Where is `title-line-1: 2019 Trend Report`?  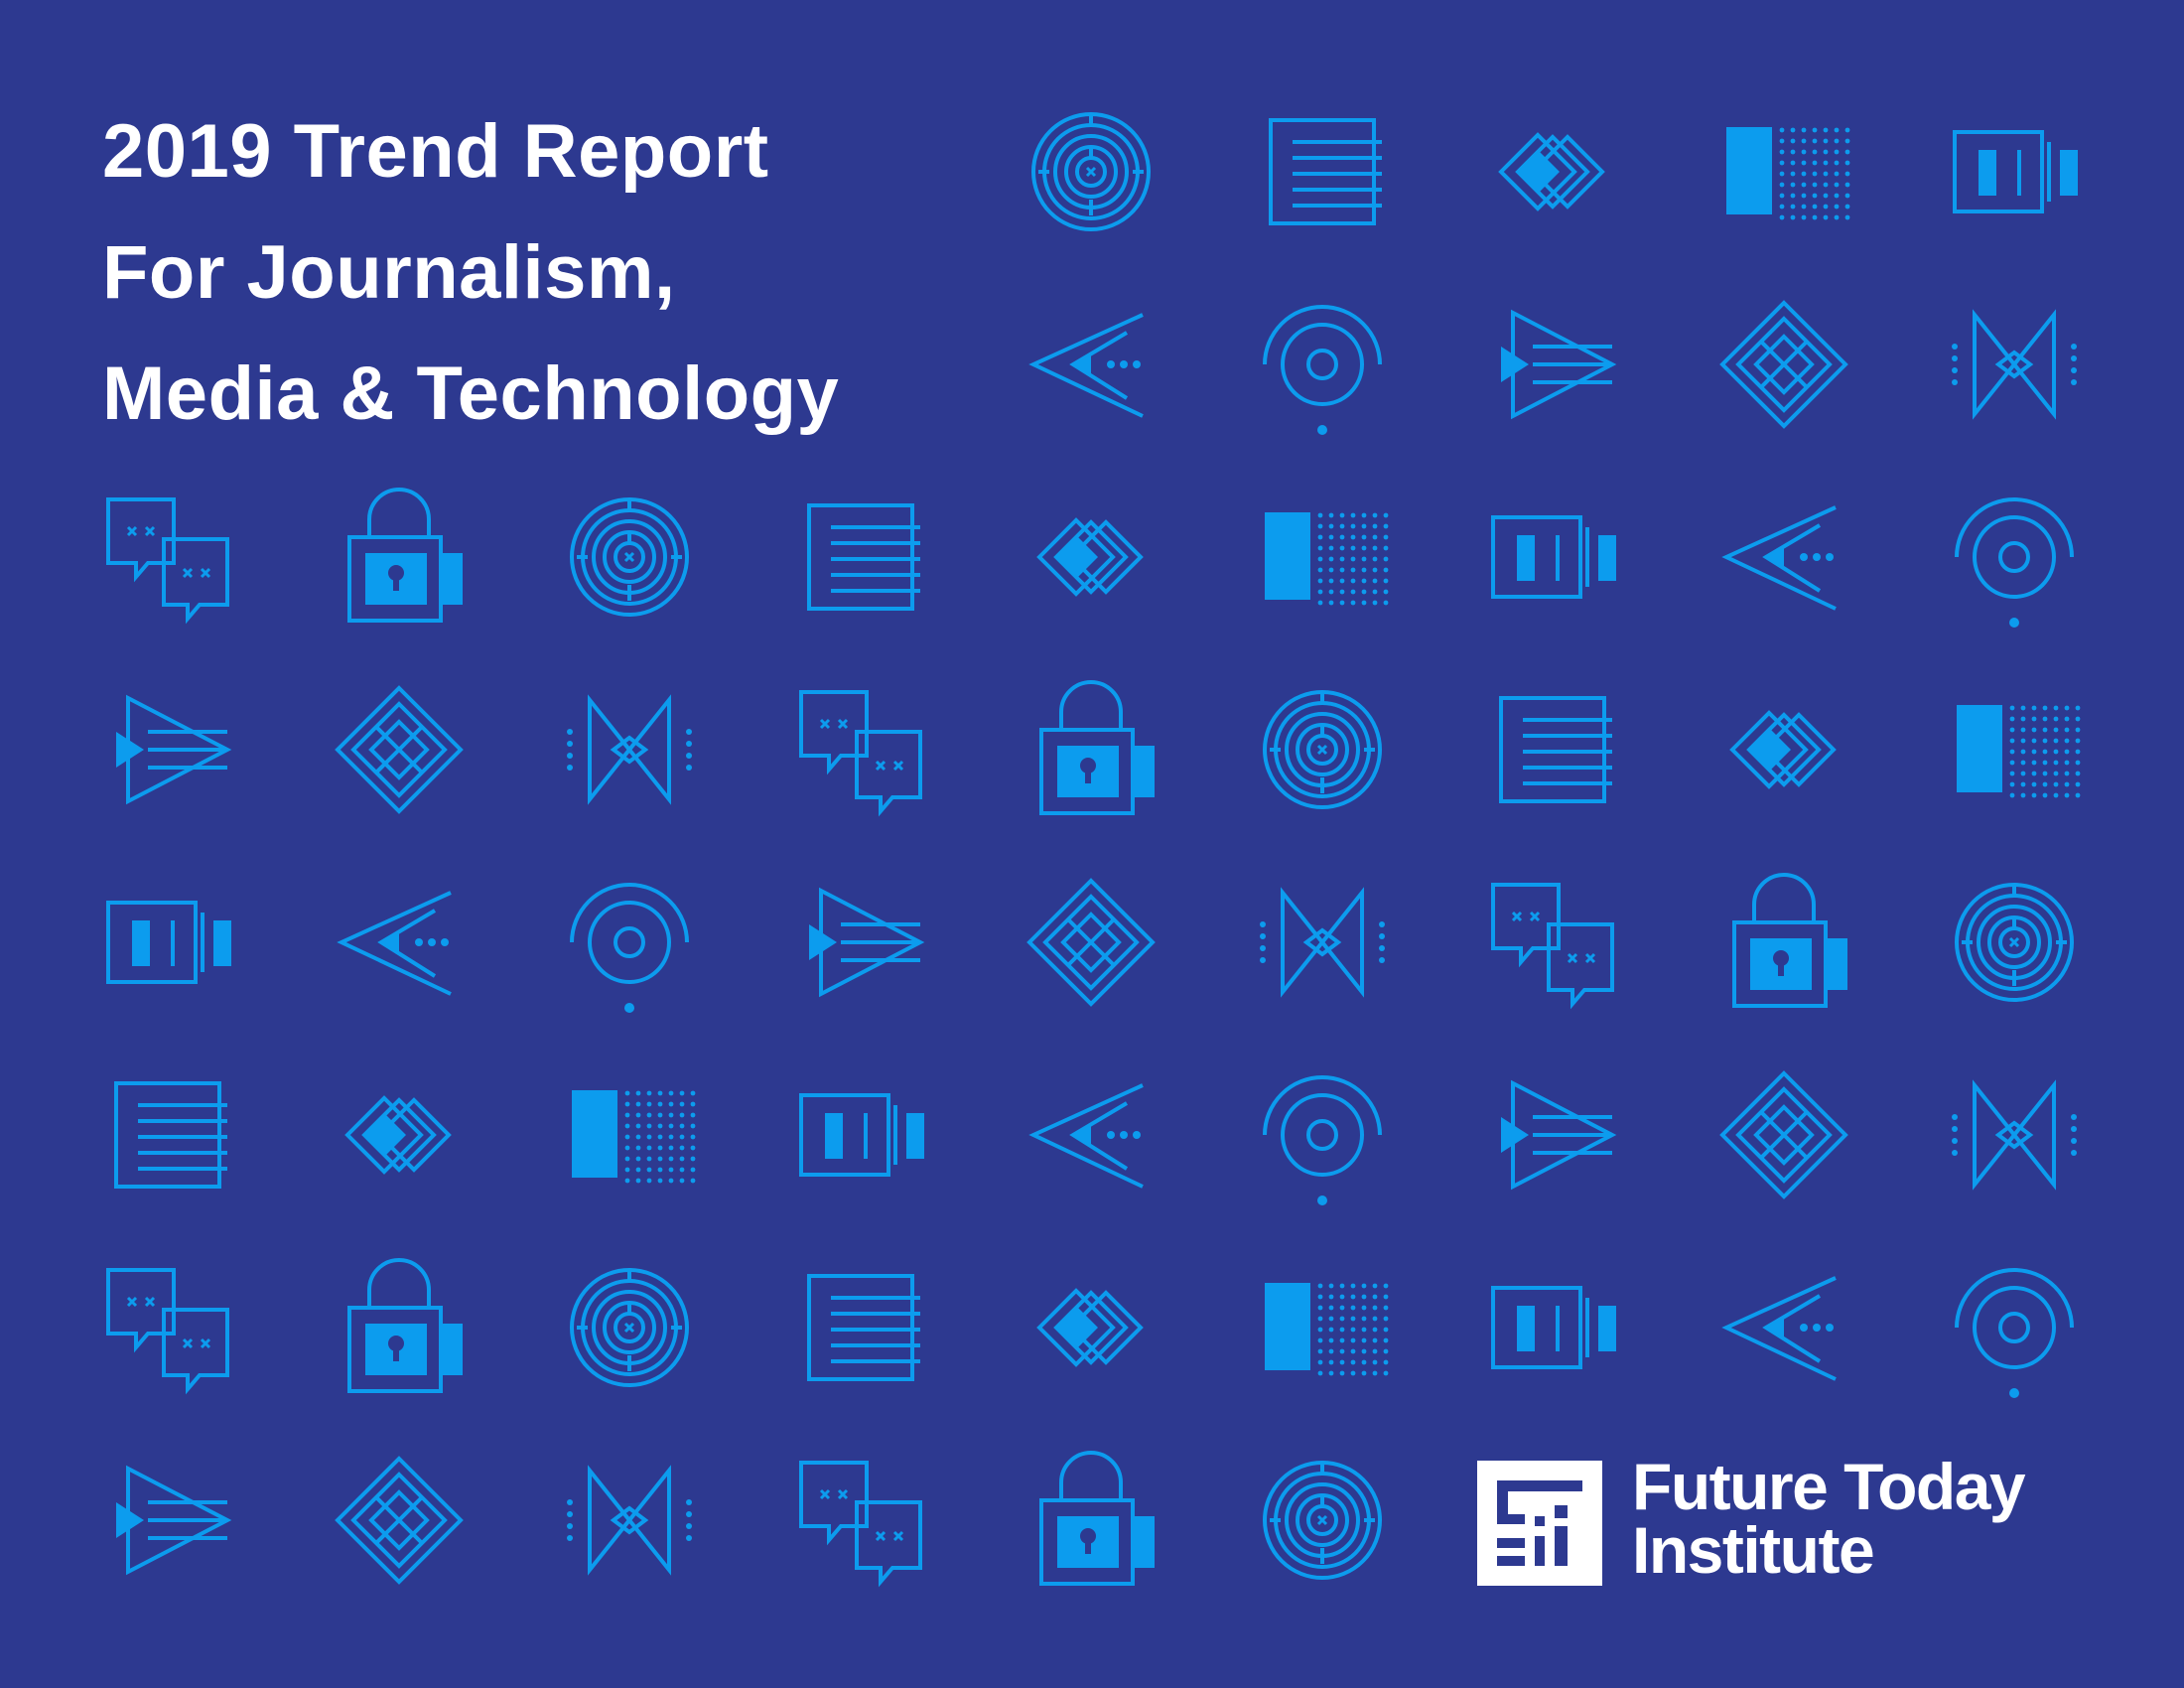
title-line-1: 2019 Trend Report is located at coordinates (435, 151).